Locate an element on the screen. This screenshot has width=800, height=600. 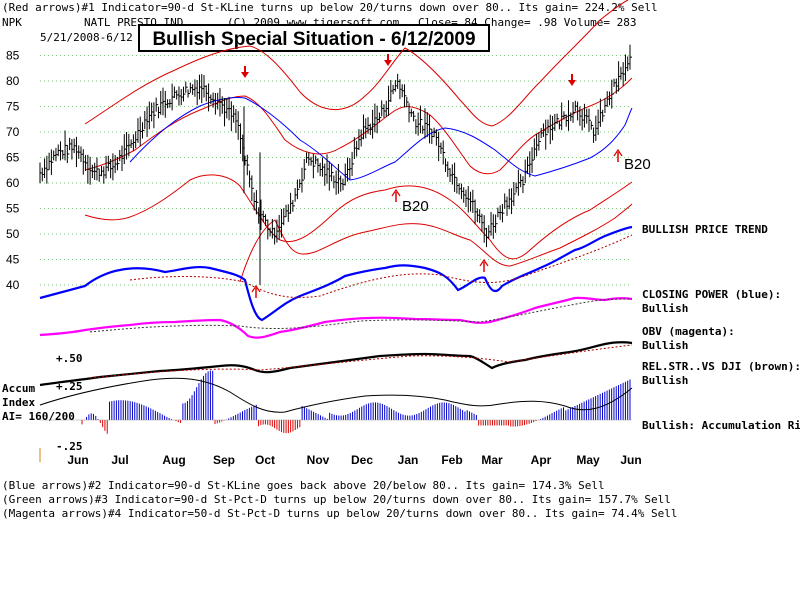
x-tick-label: Nov is located at coordinates (318, 460).